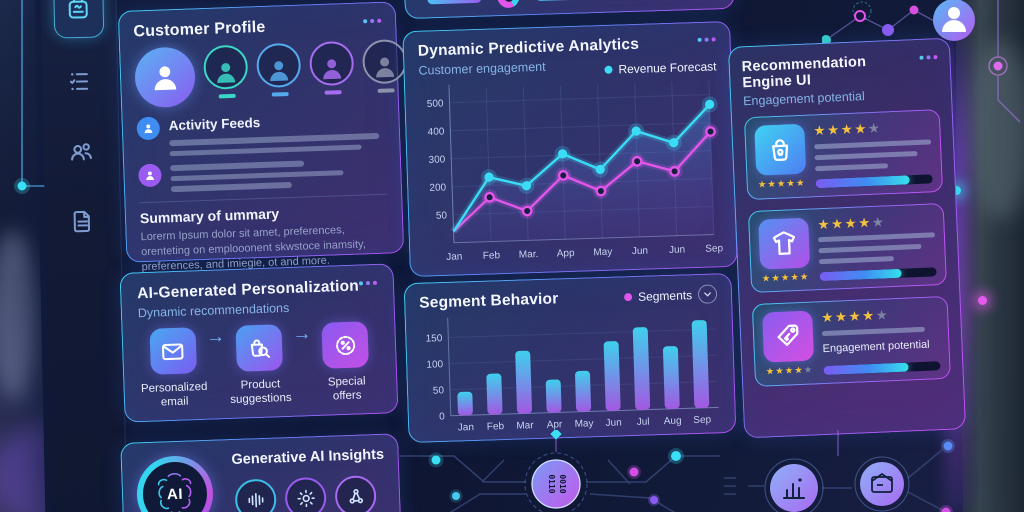 The width and height of the screenshot is (1024, 512). What do you see at coordinates (488, 300) in the screenshot?
I see `panel-title: Segment Behavior` at bounding box center [488, 300].